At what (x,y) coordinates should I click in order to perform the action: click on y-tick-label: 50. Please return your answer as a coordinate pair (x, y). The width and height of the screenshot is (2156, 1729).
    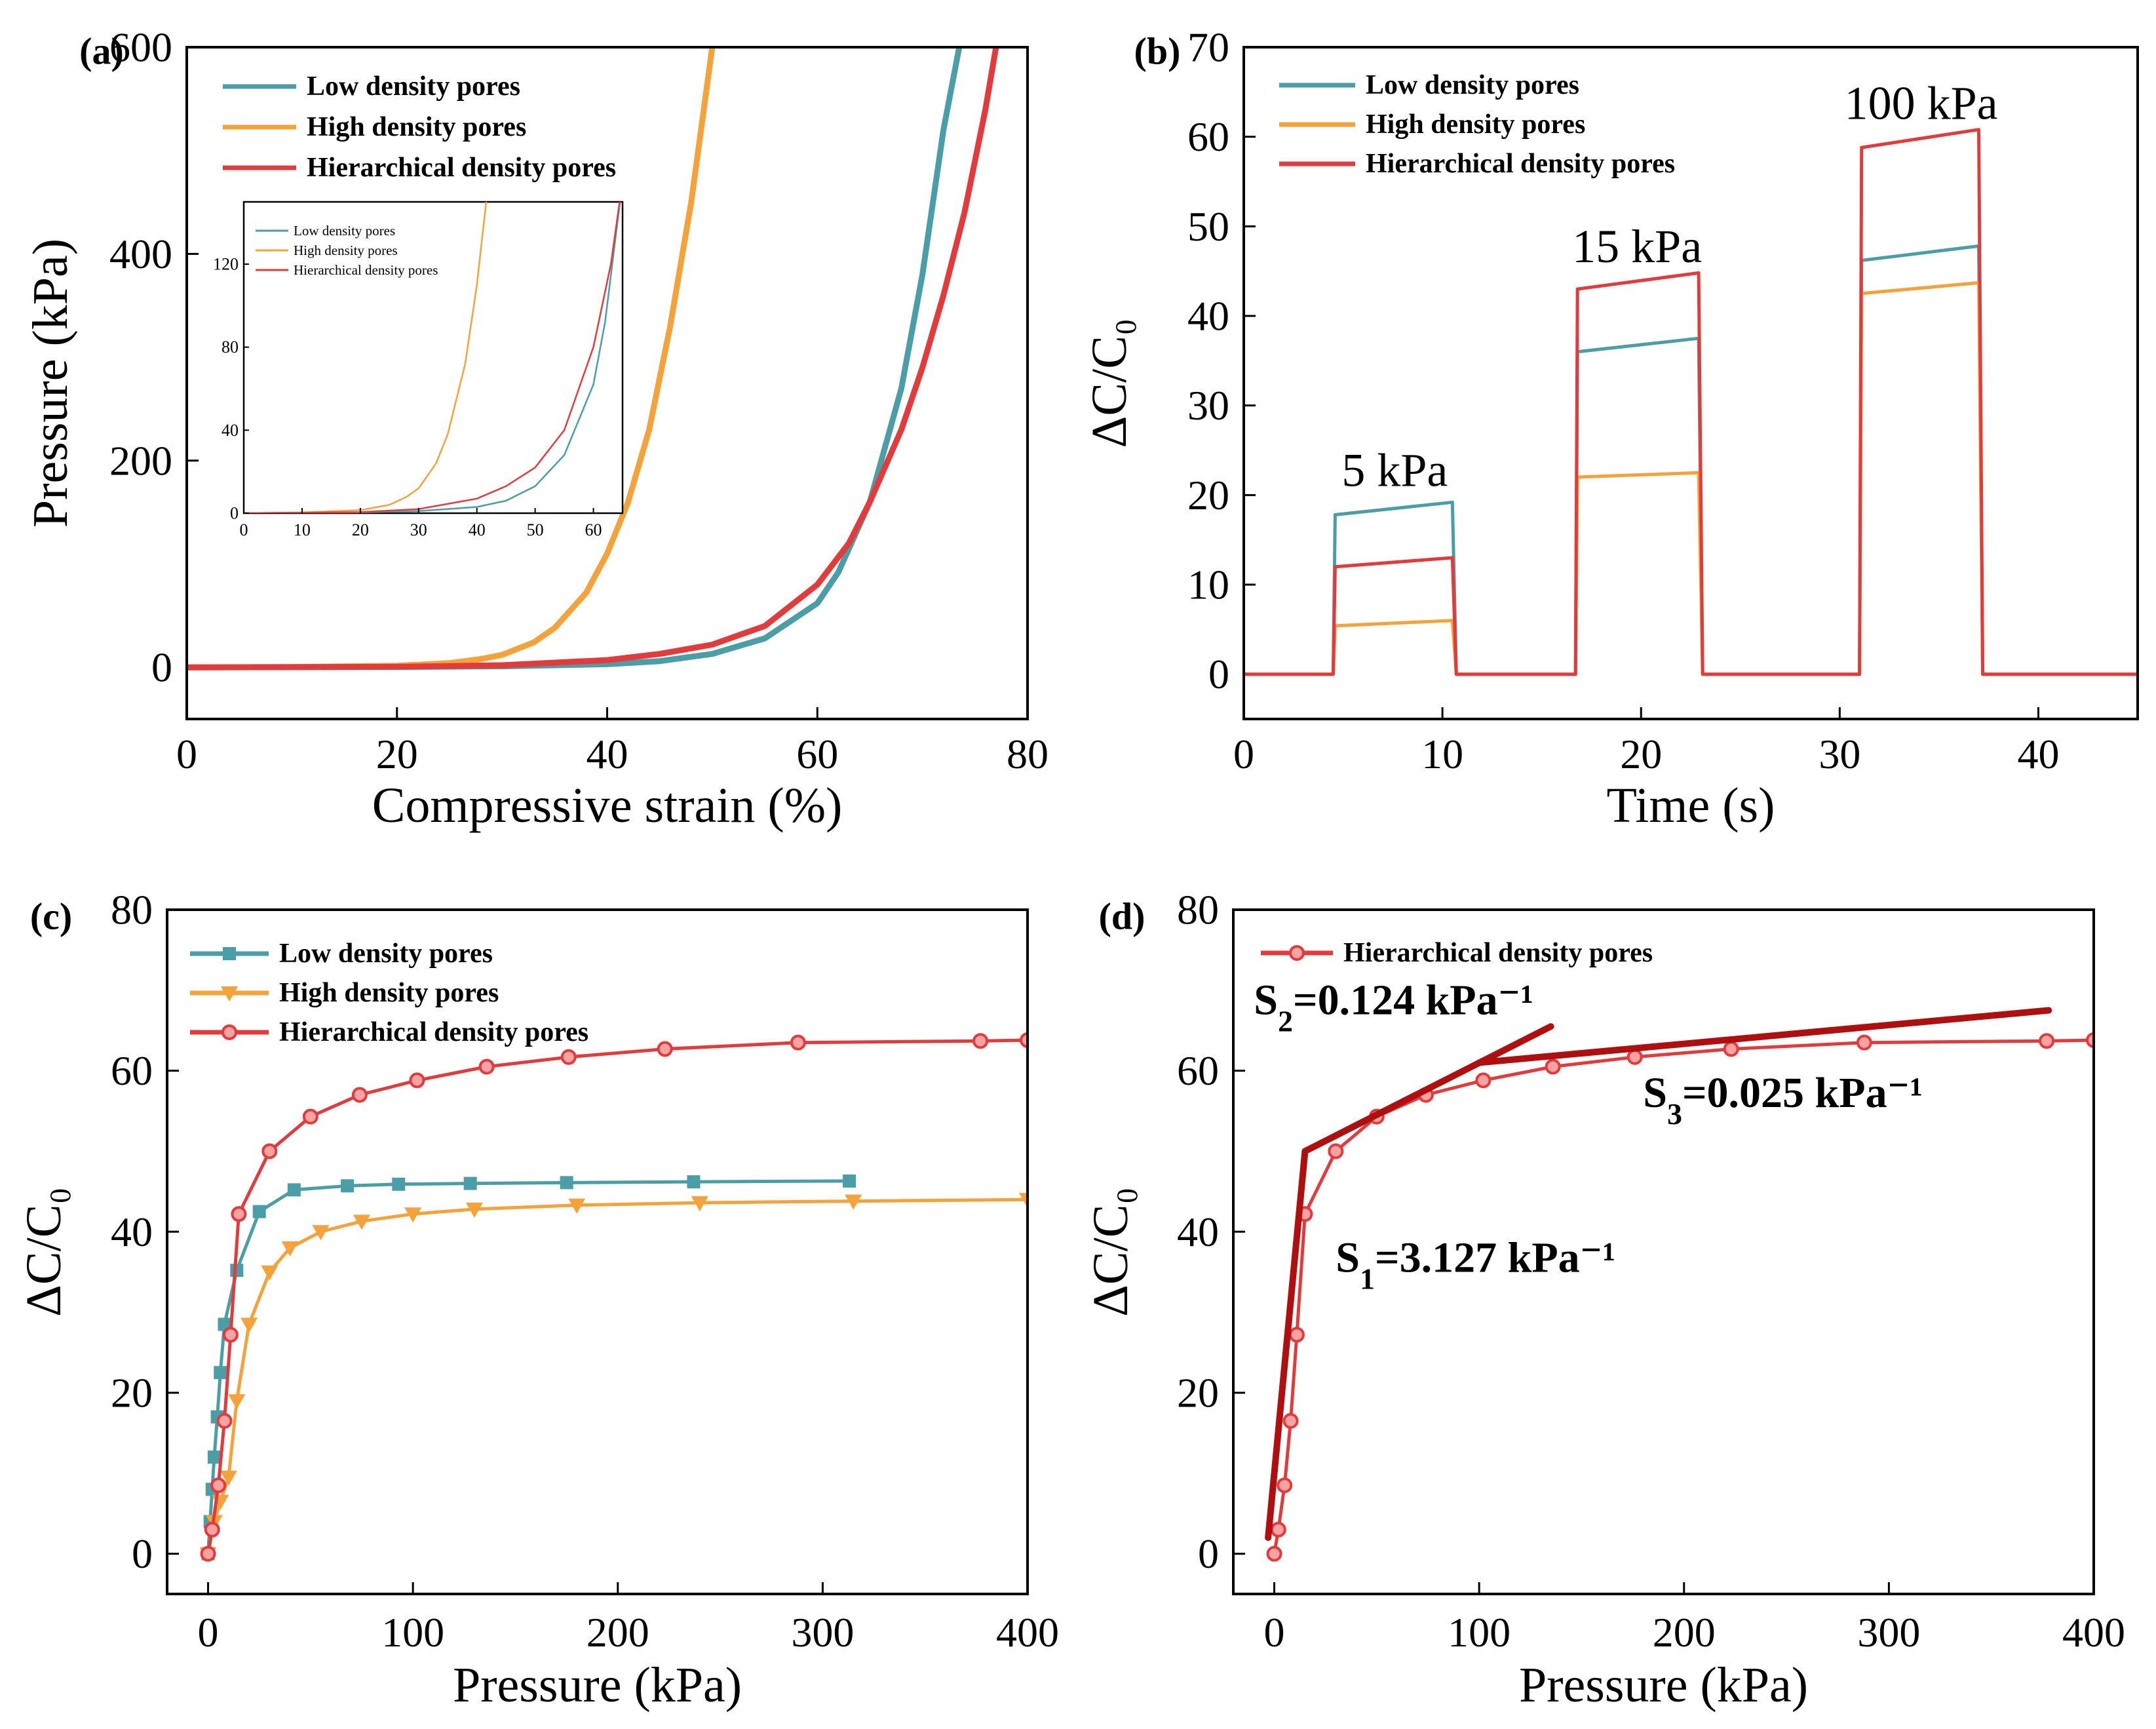
    Looking at the image, I should click on (1208, 227).